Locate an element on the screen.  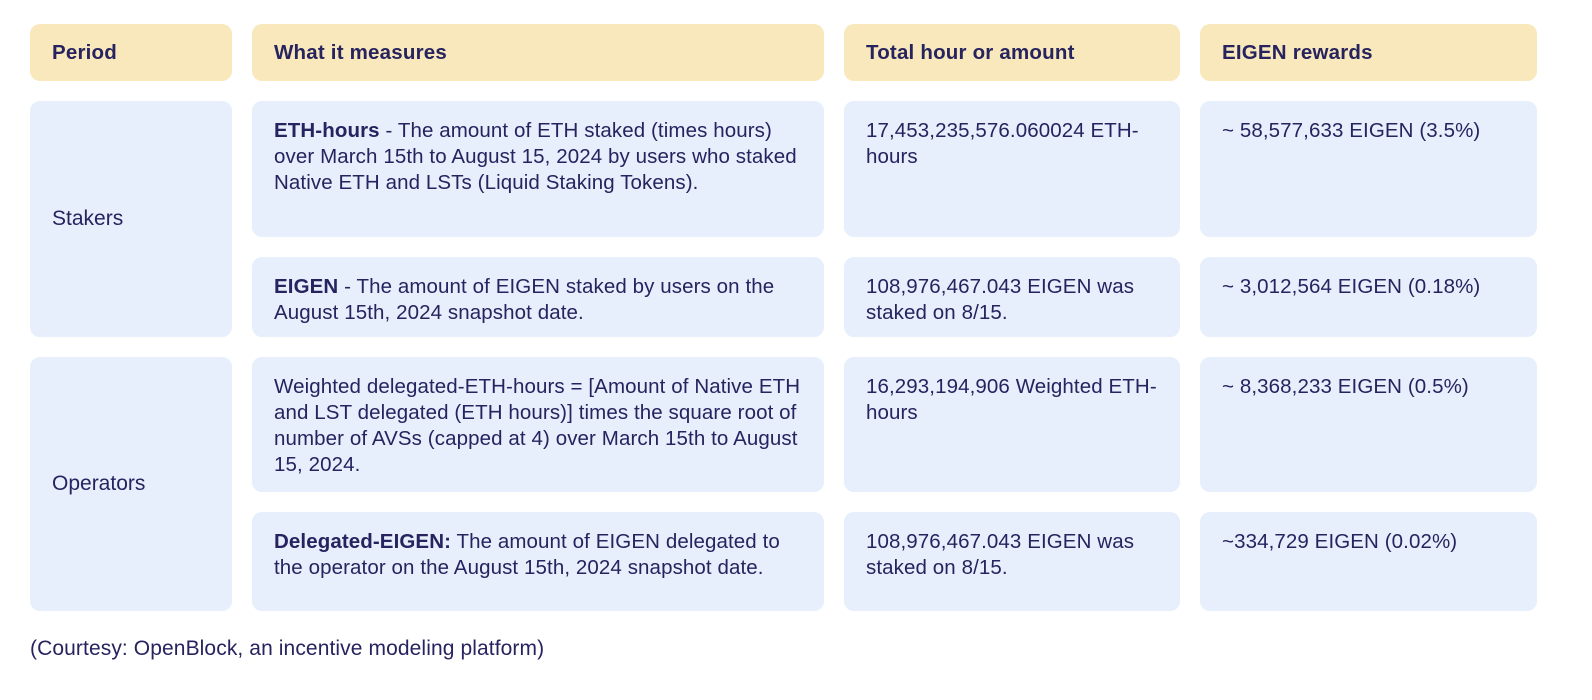
rewards-cell-eigen-staked: ~ 3,012,564 EIGEN (0.18%) is located at coordinates (1368, 297).